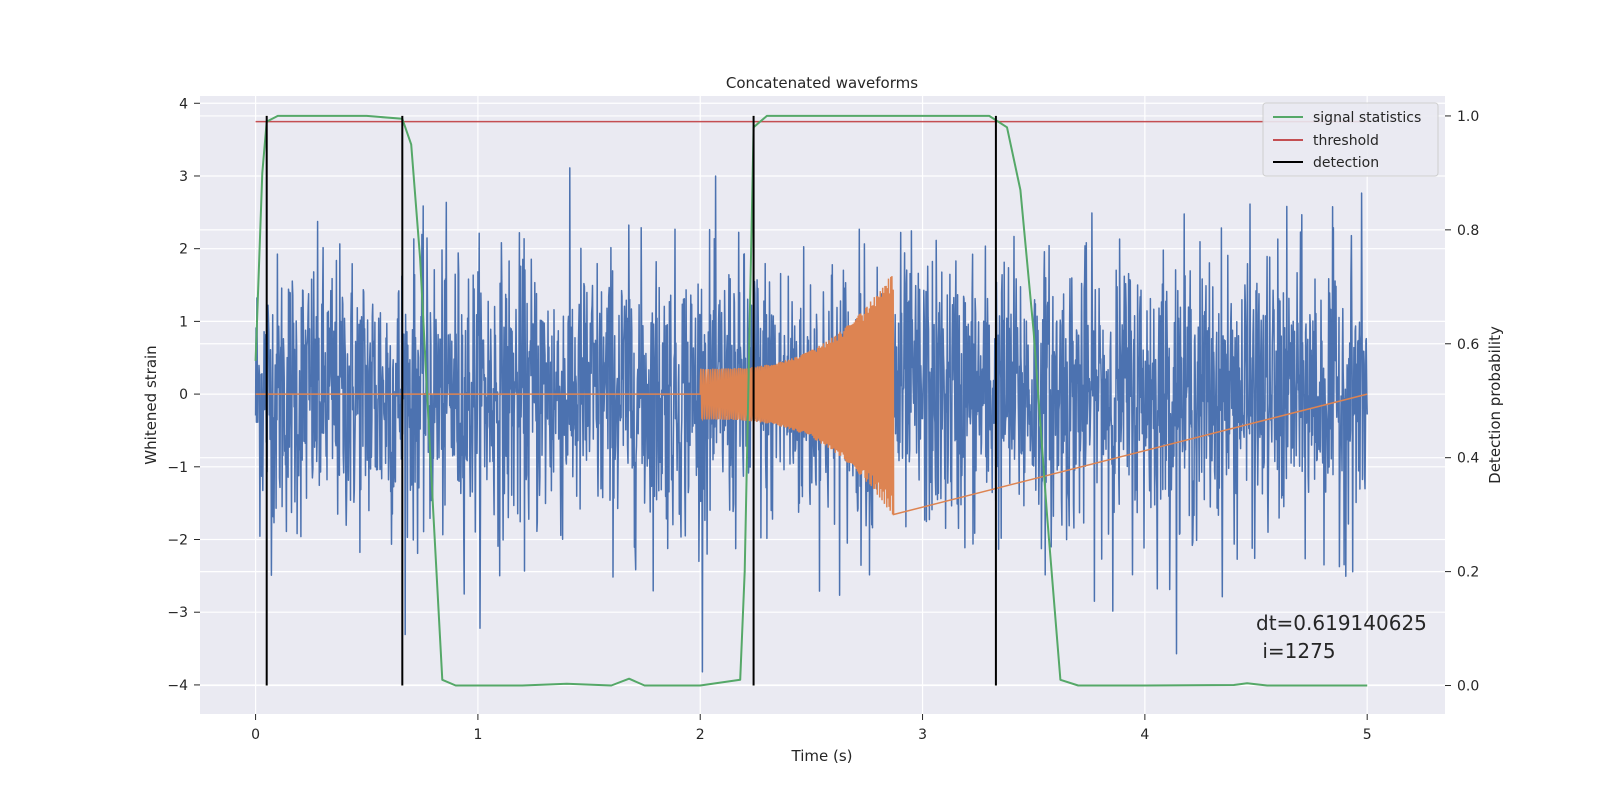  I want to click on y-axis-ticks: −4 −3 −2 −1 0 1 2 3 4, so click(183, 395).